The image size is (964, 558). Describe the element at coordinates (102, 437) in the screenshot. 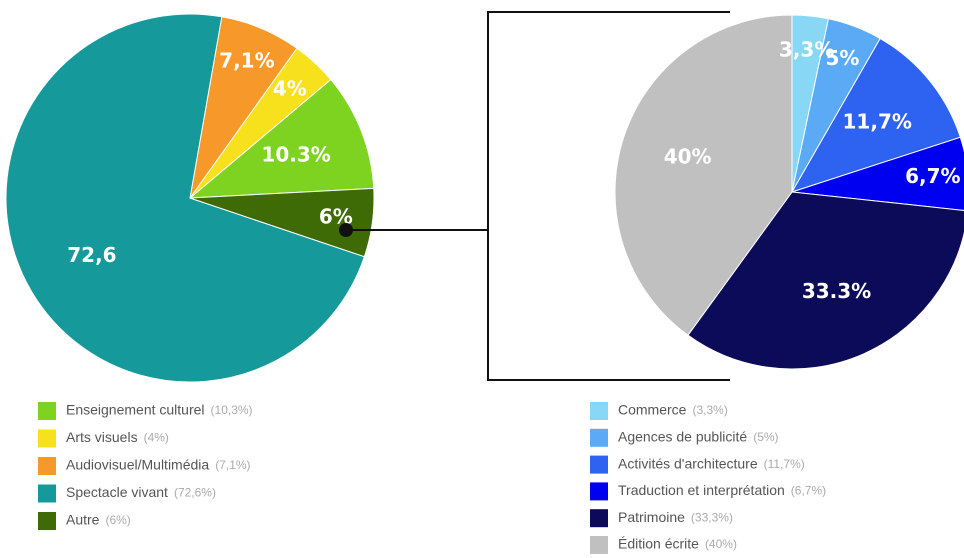

I see `legend-label: Arts visuels` at that location.